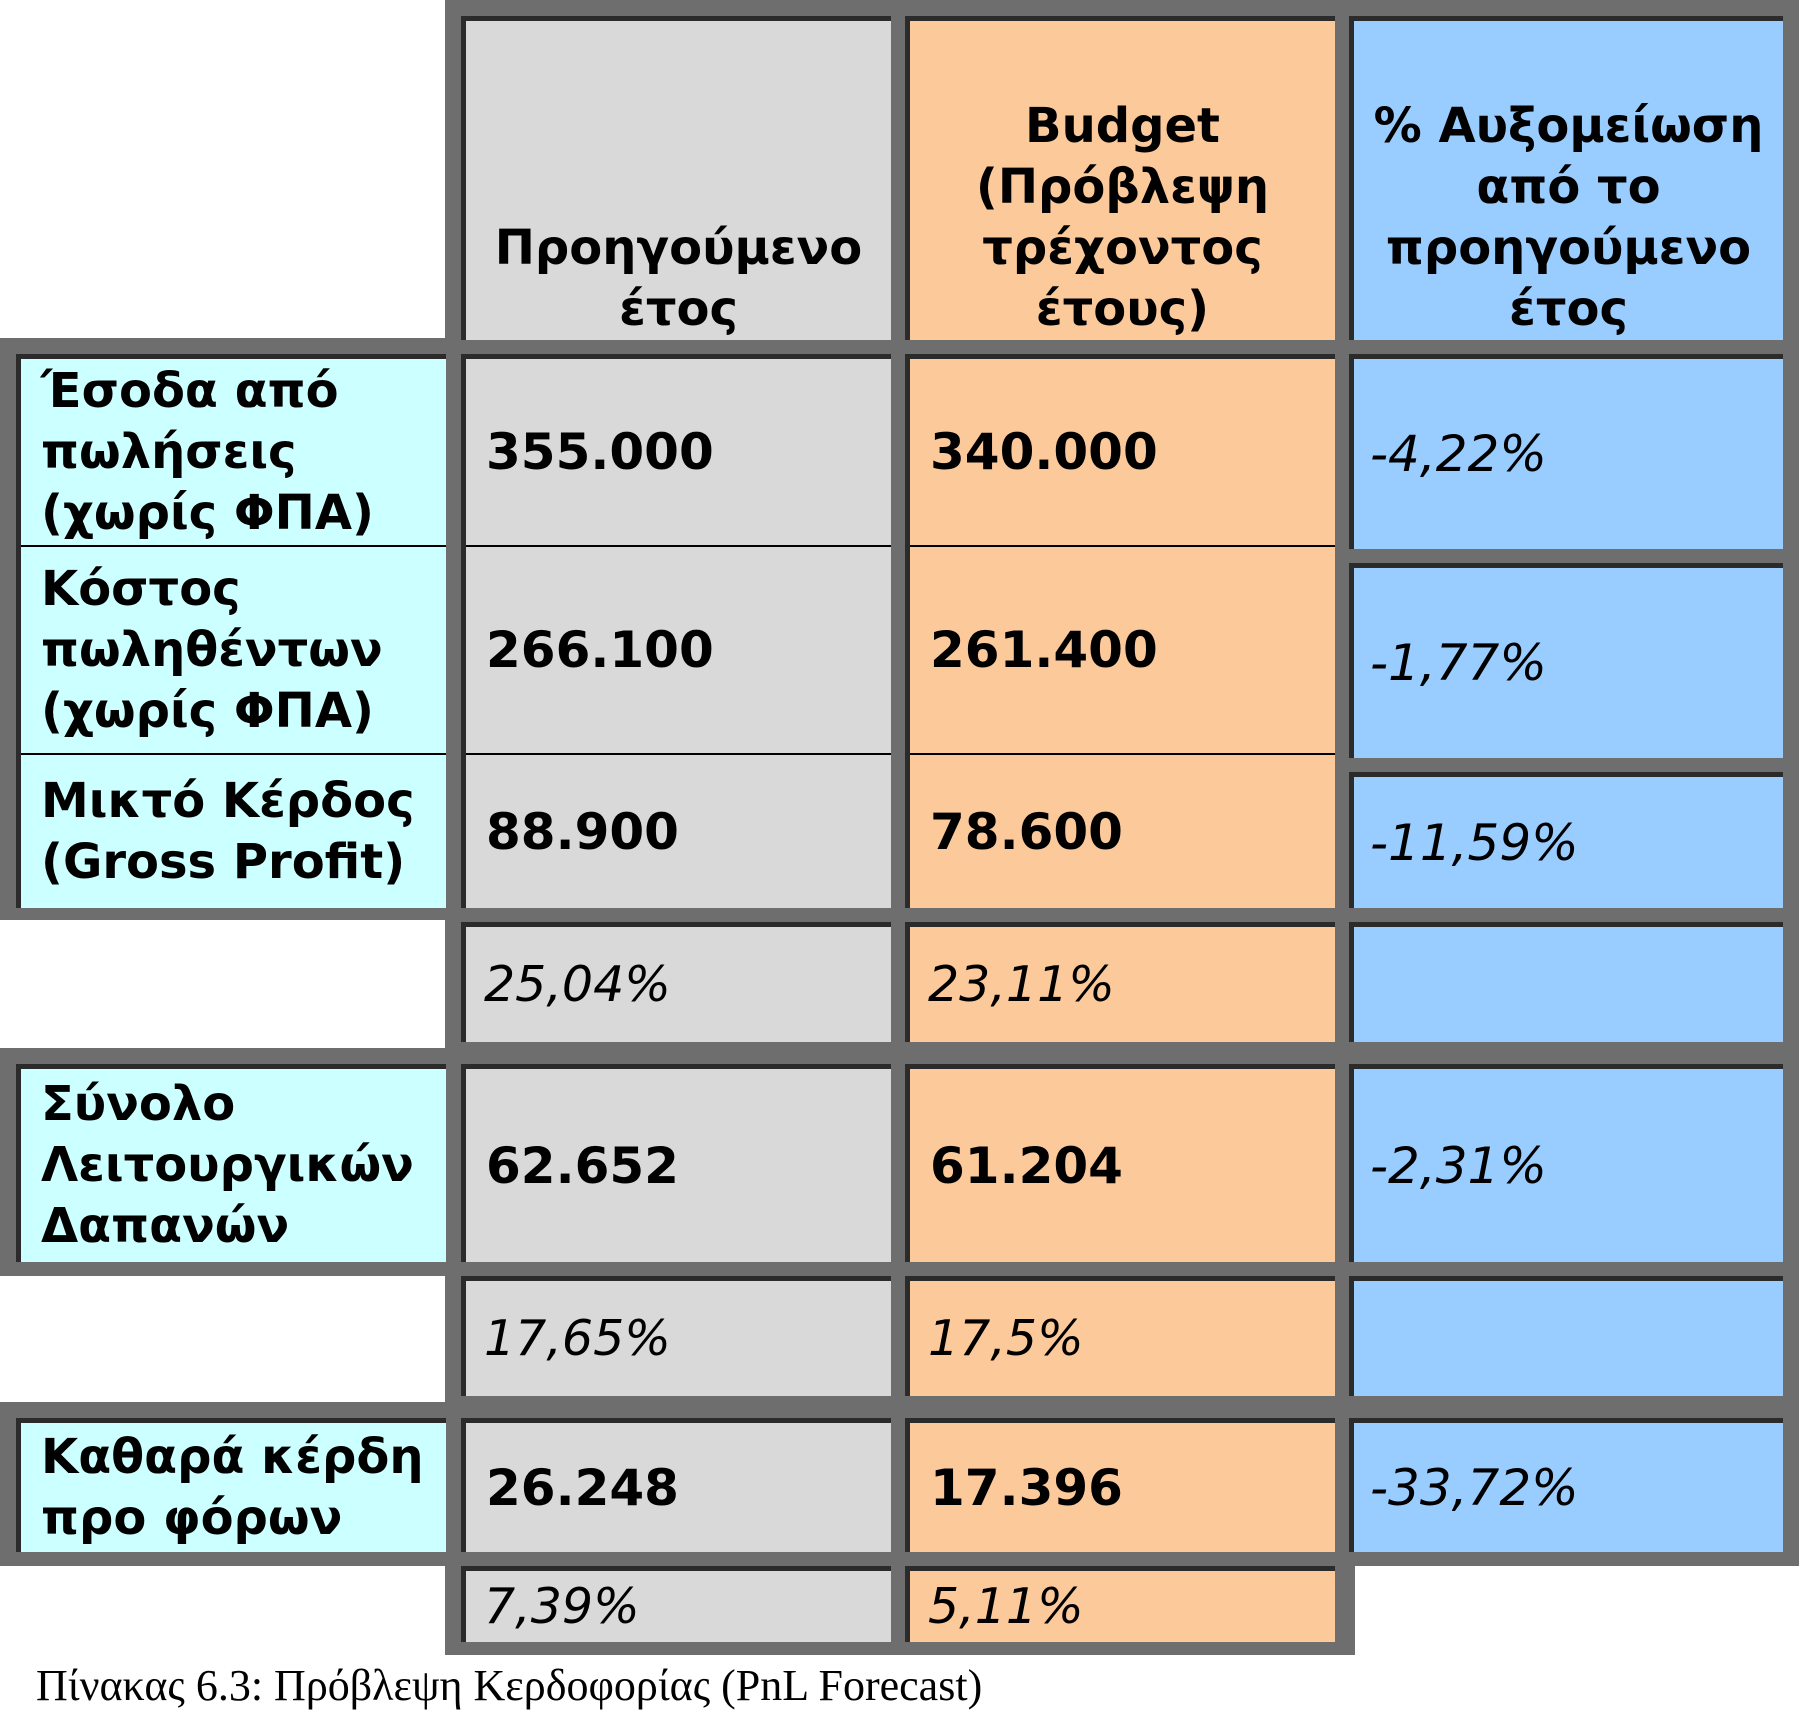 The height and width of the screenshot is (1719, 1799). I want to click on value-previous-gross-profit: 88.900, so click(582, 831).